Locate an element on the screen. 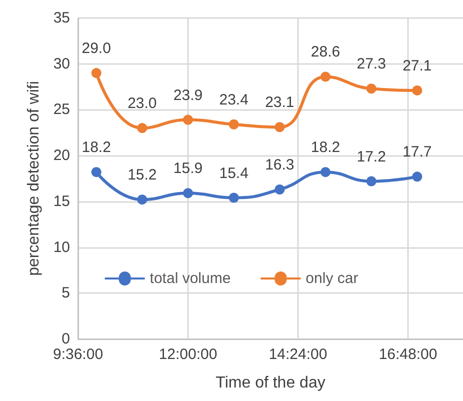 The height and width of the screenshot is (401, 463). y-tick-label: 15 is located at coordinates (61, 201).